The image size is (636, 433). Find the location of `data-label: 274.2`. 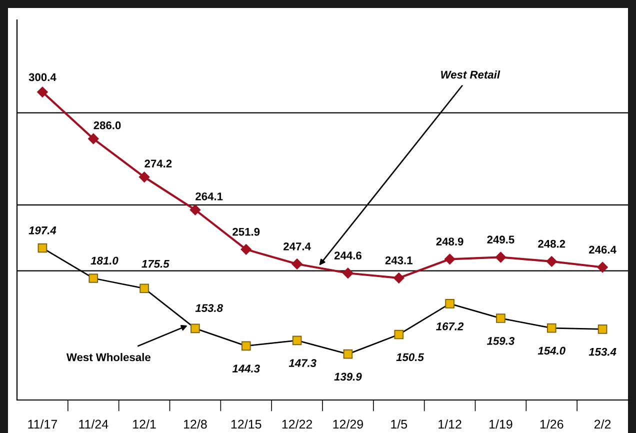

data-label: 274.2 is located at coordinates (158, 164).